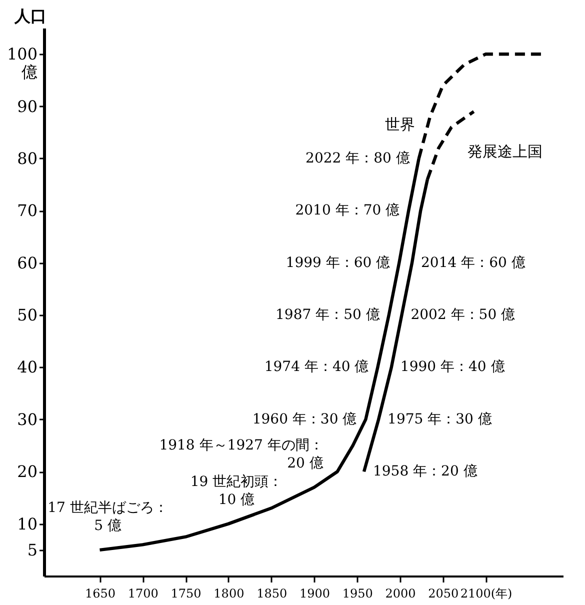 This screenshot has height=605, width=585. Describe the element at coordinates (358, 158) in the screenshot. I see `data-label: 2022 年：80 億` at that location.